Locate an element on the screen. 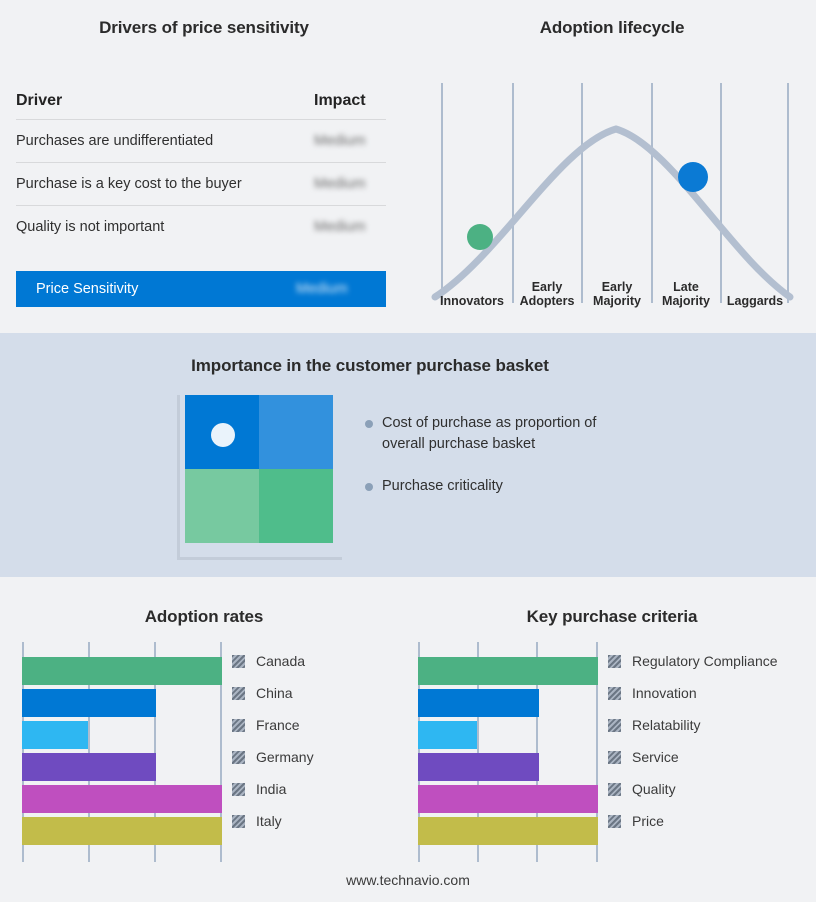  legend-item: Italy is located at coordinates (273, 821).